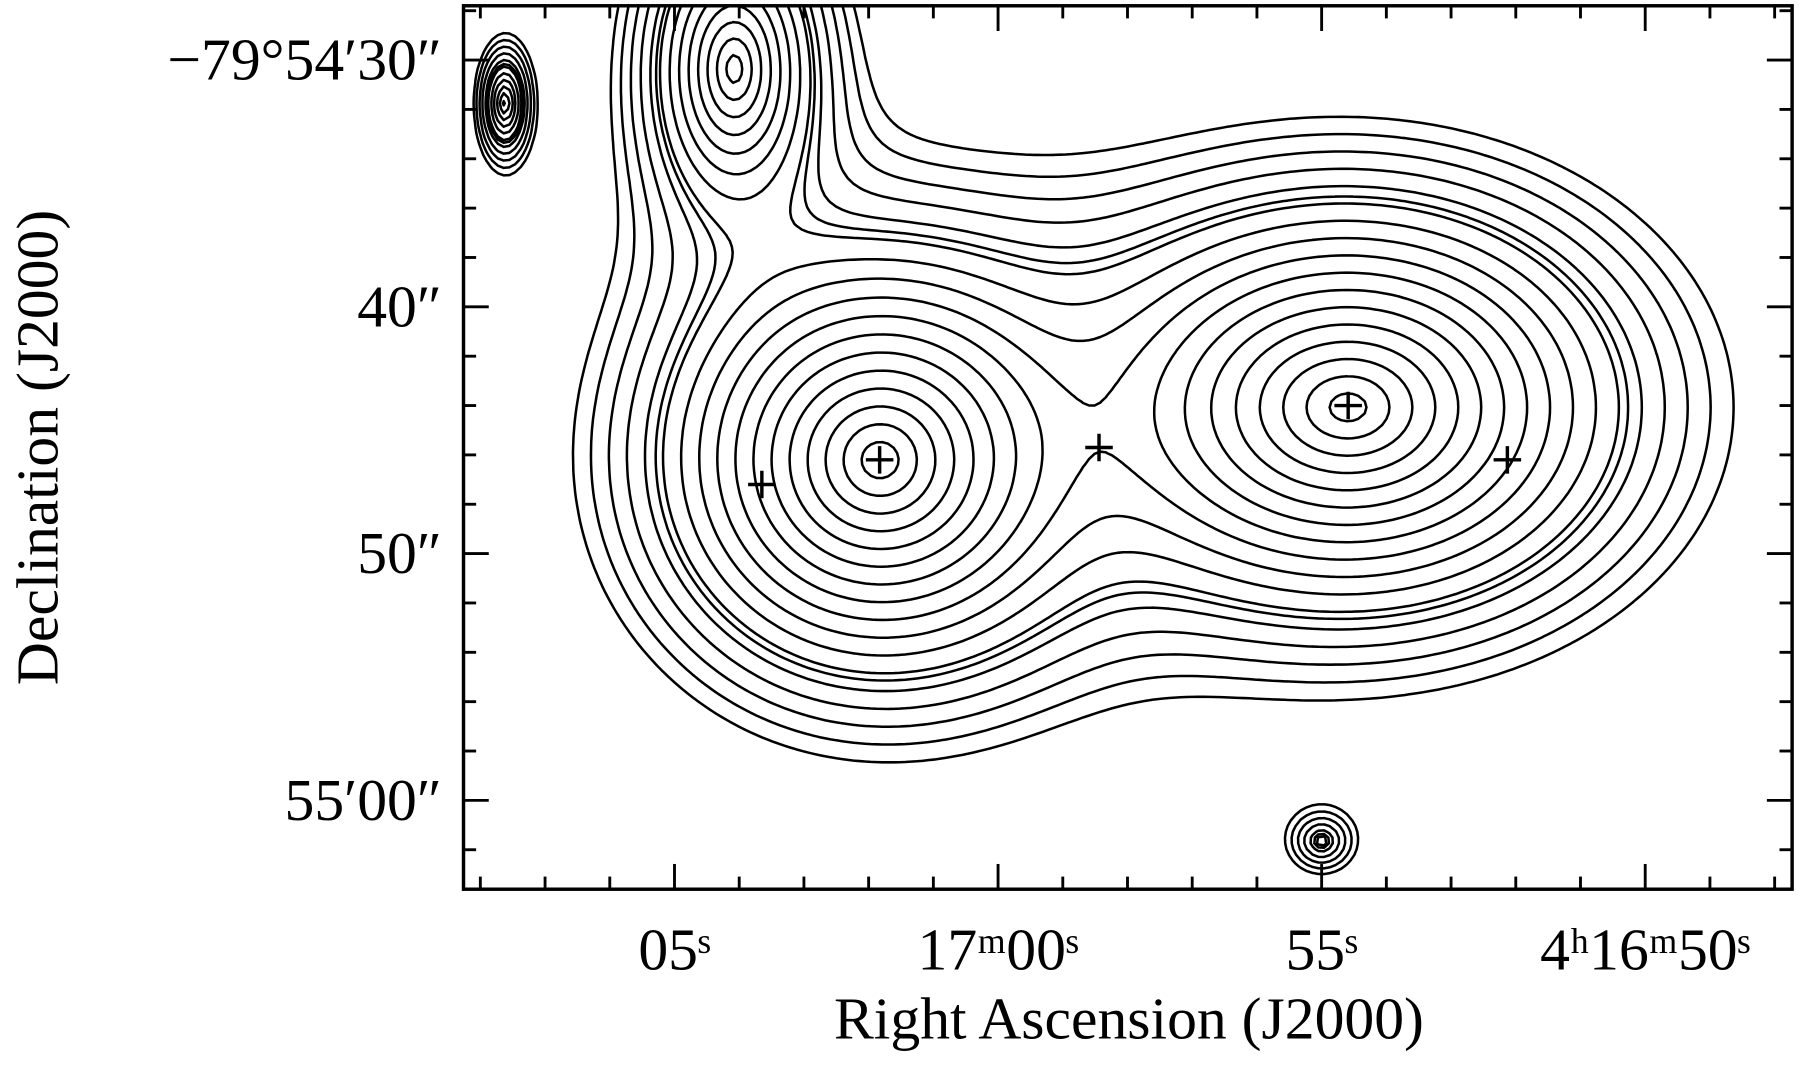 The width and height of the screenshot is (1799, 1082). Describe the element at coordinates (674, 950) in the screenshot. I see `x-tick-label: 05ˢ` at that location.